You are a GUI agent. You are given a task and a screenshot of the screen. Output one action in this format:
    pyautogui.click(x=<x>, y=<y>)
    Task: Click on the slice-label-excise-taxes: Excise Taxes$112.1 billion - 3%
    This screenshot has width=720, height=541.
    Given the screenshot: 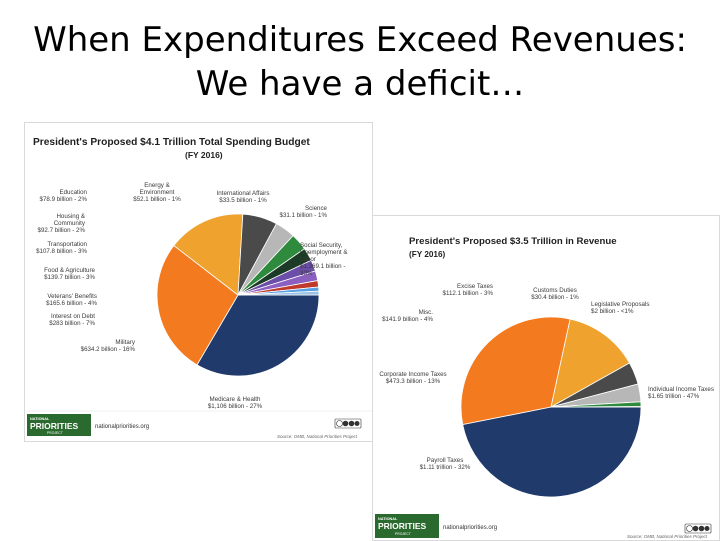 What is the action you would take?
    pyautogui.click(x=468, y=290)
    